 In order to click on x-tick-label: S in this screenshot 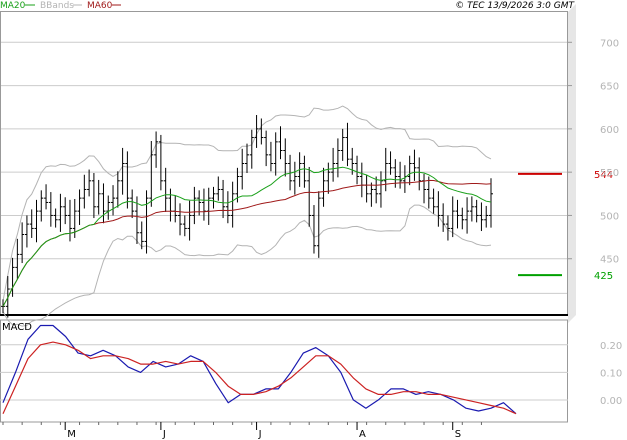, I will do `click(458, 434)`.